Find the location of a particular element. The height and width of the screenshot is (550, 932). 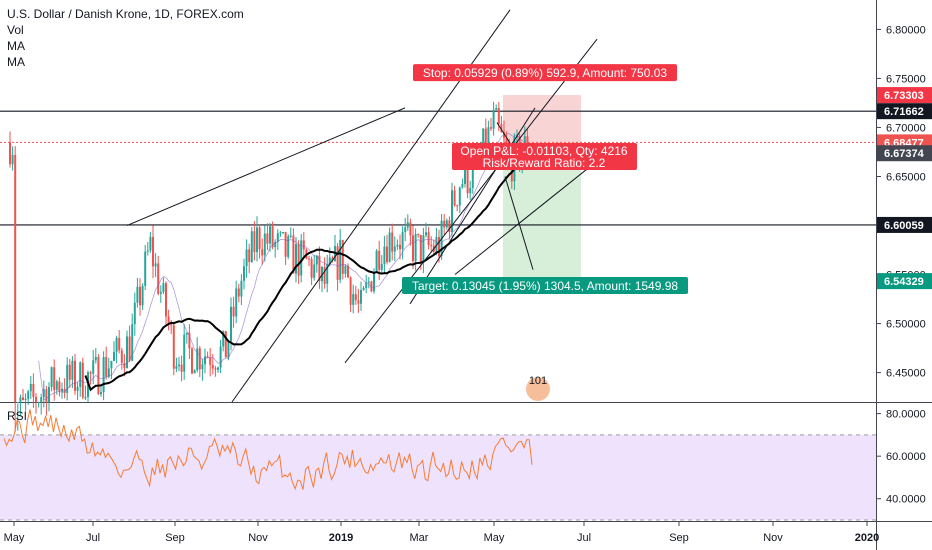

price-tag-dark is located at coordinates (904, 224).